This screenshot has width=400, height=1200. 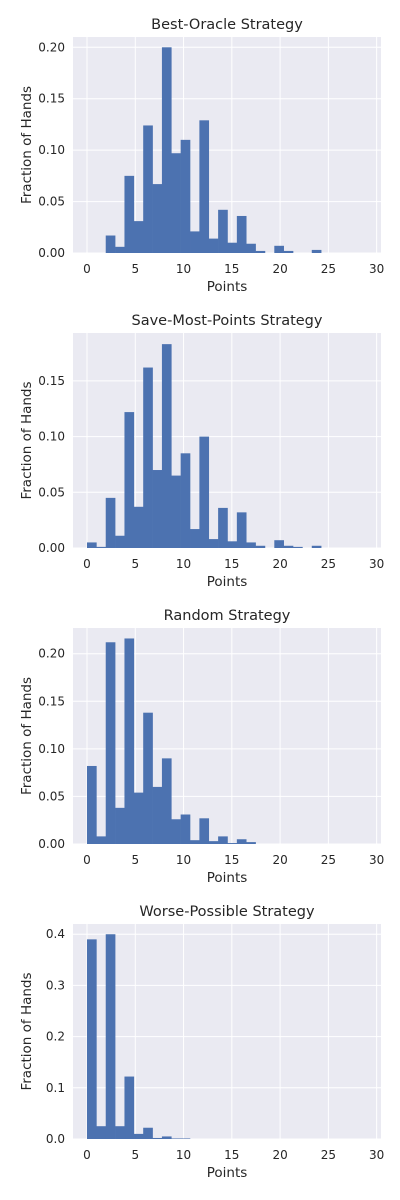 What do you see at coordinates (55, 934) in the screenshot?
I see `y-tick-label: 0.4` at bounding box center [55, 934].